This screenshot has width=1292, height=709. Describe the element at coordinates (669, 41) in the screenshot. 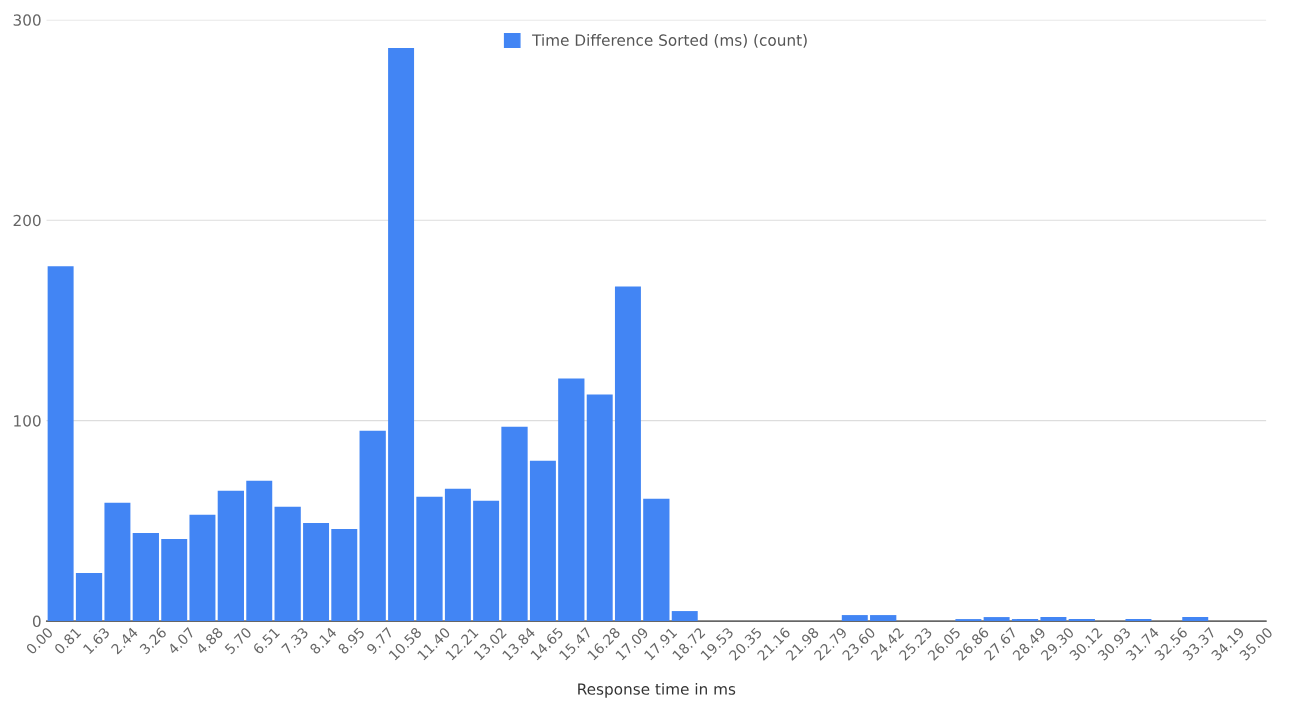

I see `legend-label: Time Difference Sorted (ms) (count)` at that location.